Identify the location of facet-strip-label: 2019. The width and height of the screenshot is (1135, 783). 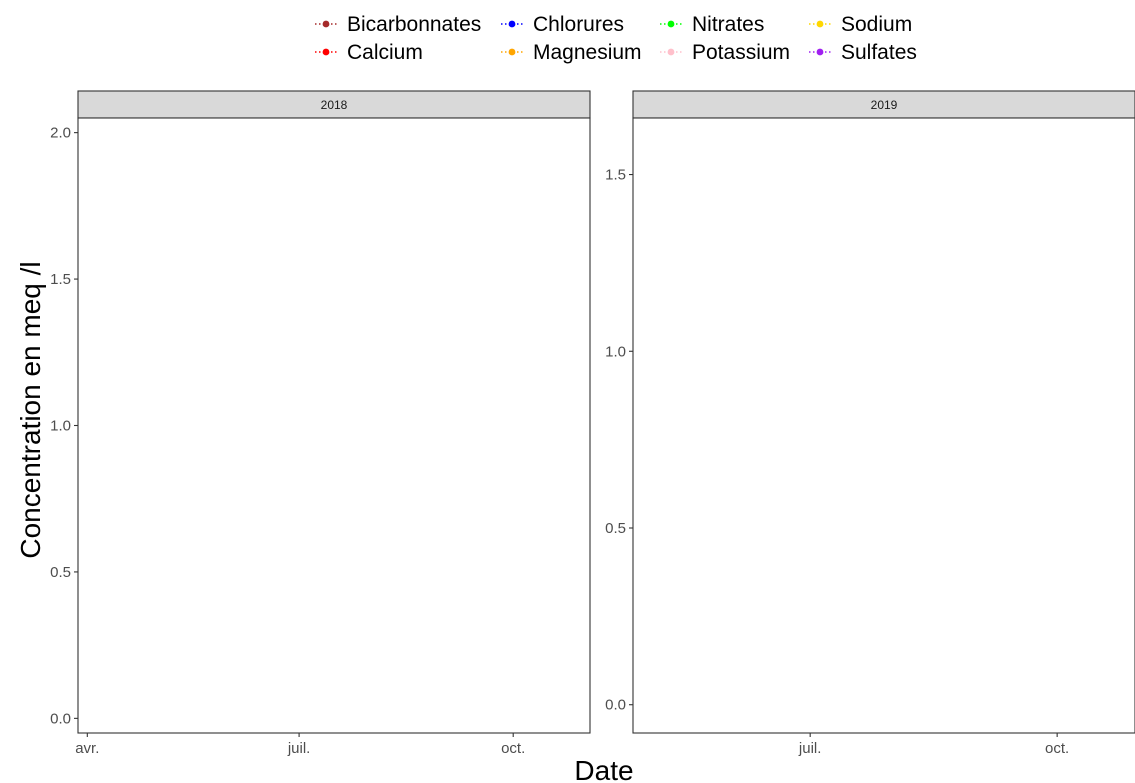
(884, 105).